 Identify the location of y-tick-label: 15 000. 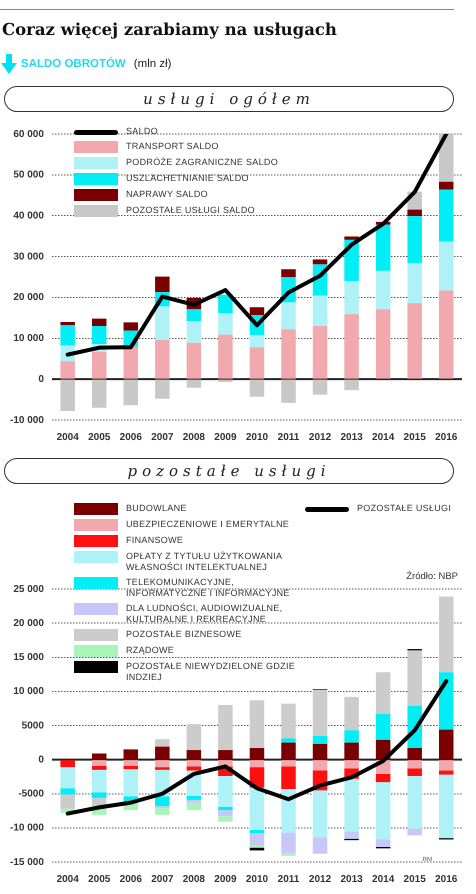
(28, 657).